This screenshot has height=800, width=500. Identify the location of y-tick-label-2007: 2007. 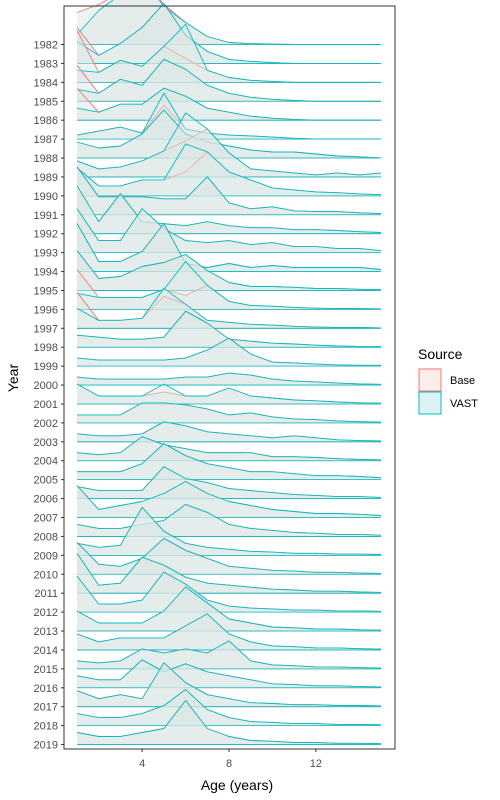
(46, 519).